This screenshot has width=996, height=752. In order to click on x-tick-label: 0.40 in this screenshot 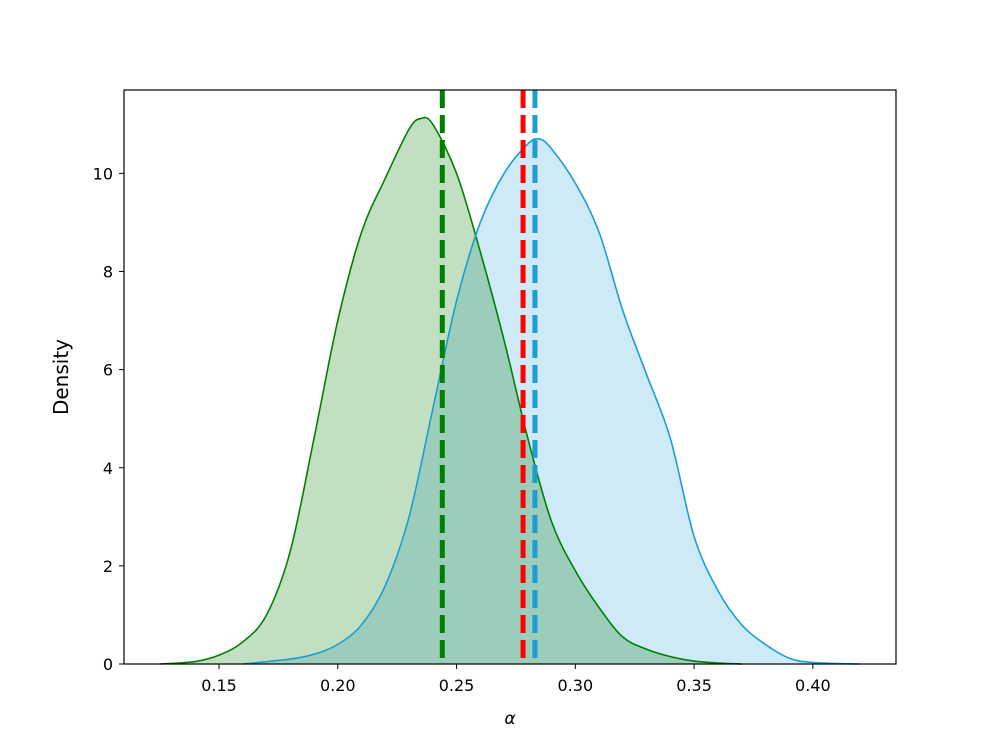, I will do `click(813, 685)`.